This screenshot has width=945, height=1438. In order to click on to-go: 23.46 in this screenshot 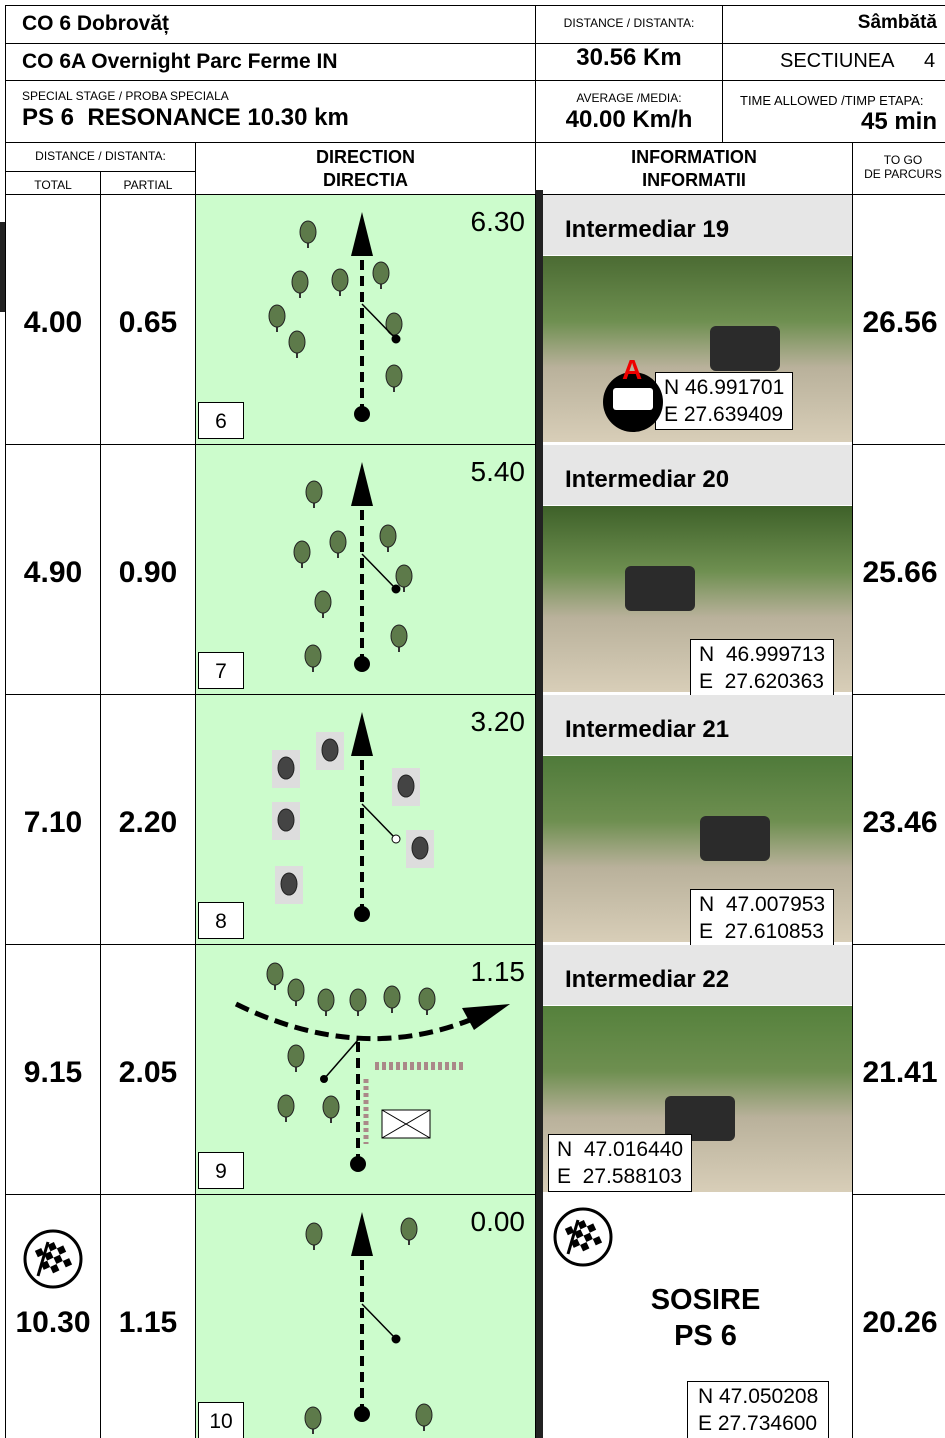, I will do `click(900, 822)`.